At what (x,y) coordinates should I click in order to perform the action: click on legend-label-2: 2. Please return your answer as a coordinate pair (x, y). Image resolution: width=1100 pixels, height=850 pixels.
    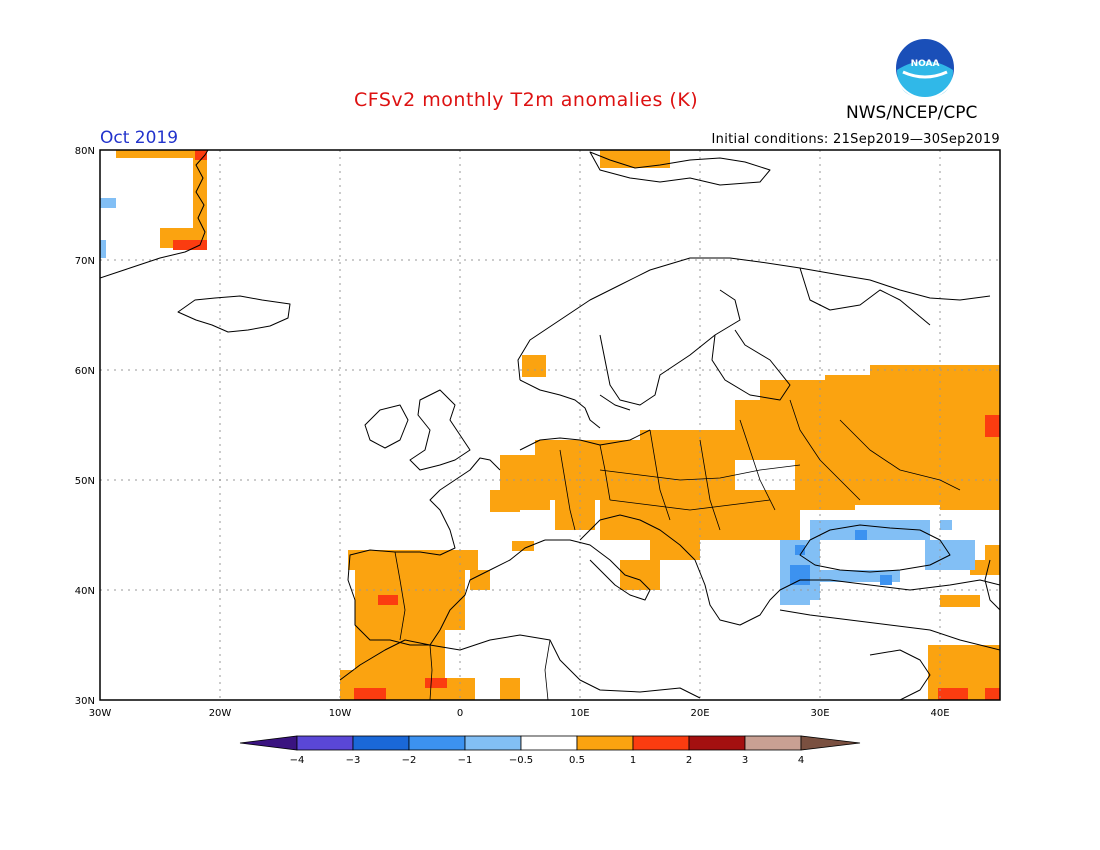
    Looking at the image, I should click on (689, 760).